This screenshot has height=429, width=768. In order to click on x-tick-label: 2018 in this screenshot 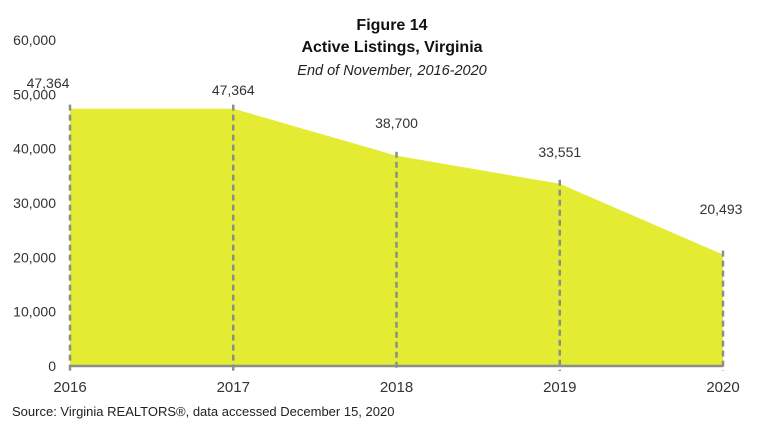, I will do `click(396, 387)`.